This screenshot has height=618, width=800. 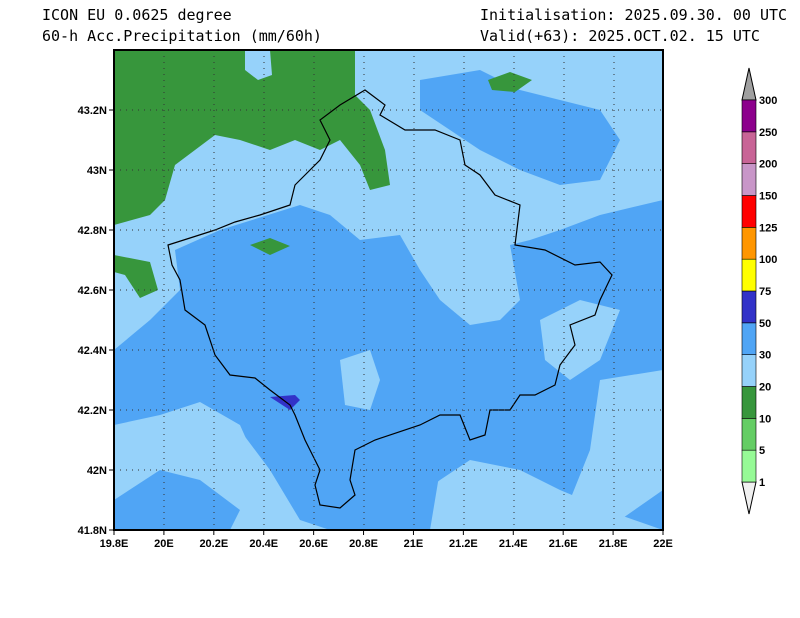 What do you see at coordinates (92, 411) in the screenshot?
I see `lat-tick-label: 42.2N` at bounding box center [92, 411].